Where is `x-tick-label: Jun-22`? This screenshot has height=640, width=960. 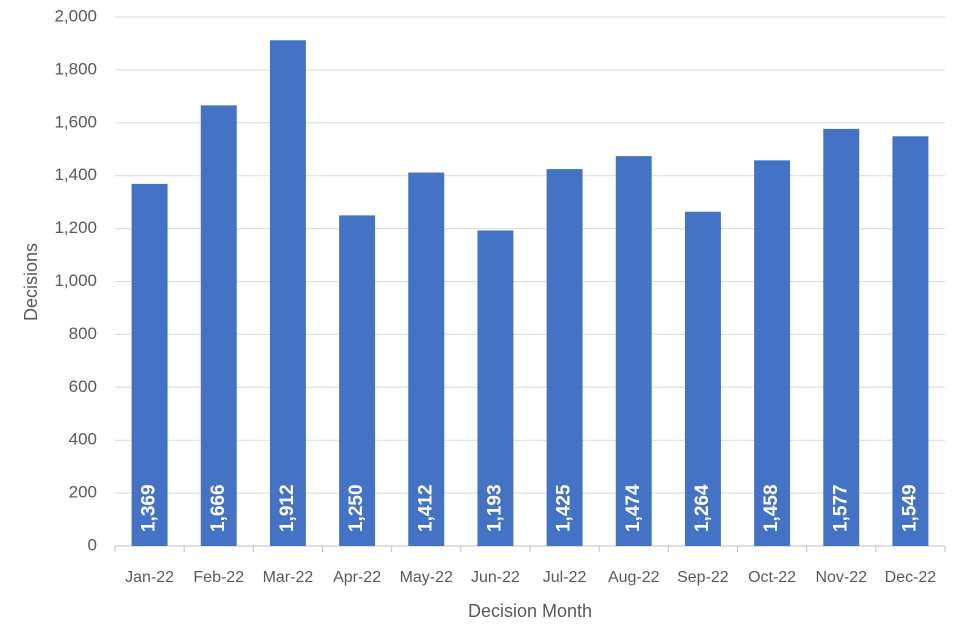
x-tick-label: Jun-22 is located at coordinates (495, 577).